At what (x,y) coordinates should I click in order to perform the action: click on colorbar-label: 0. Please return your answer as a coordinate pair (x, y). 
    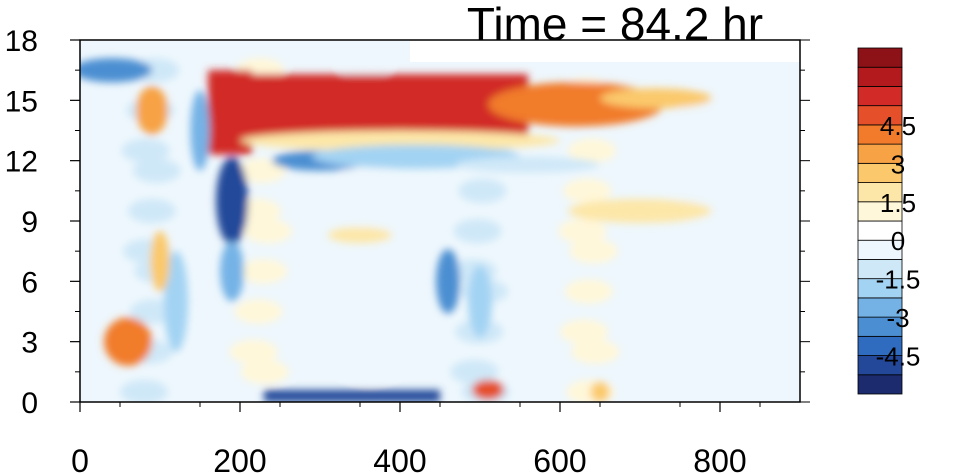
    Looking at the image, I should click on (898, 241).